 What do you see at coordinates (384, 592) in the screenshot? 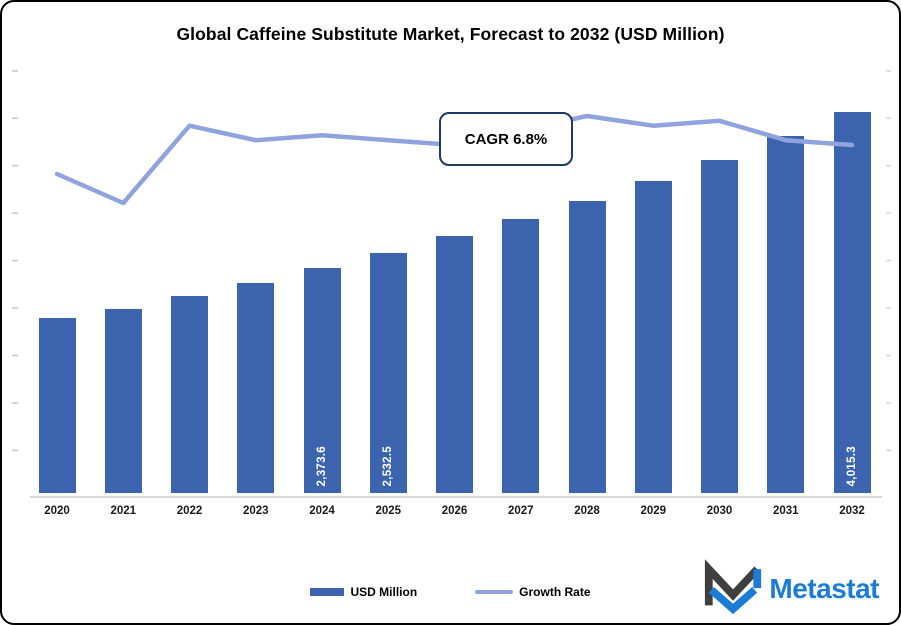
I see `bar-series-label: USD Million` at bounding box center [384, 592].